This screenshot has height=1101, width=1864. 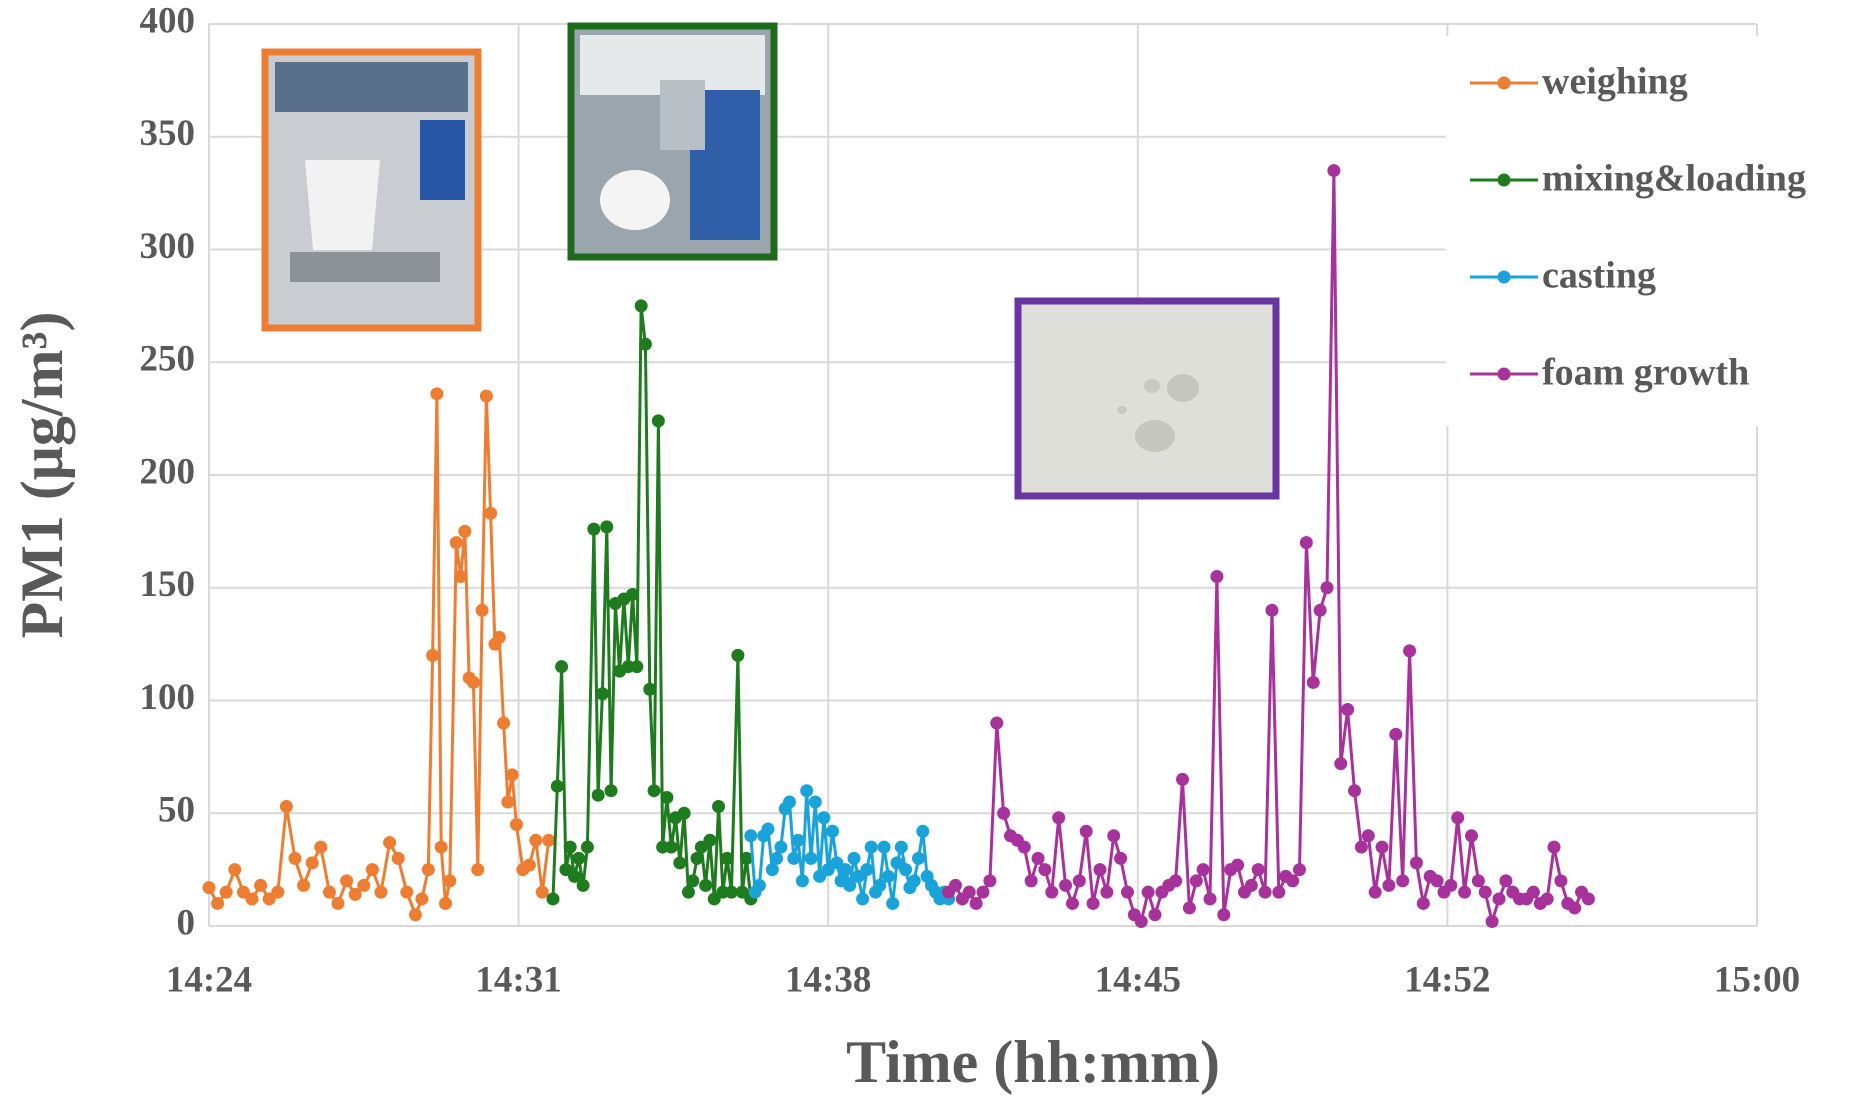 I want to click on photo-foam, so click(x=1147, y=398).